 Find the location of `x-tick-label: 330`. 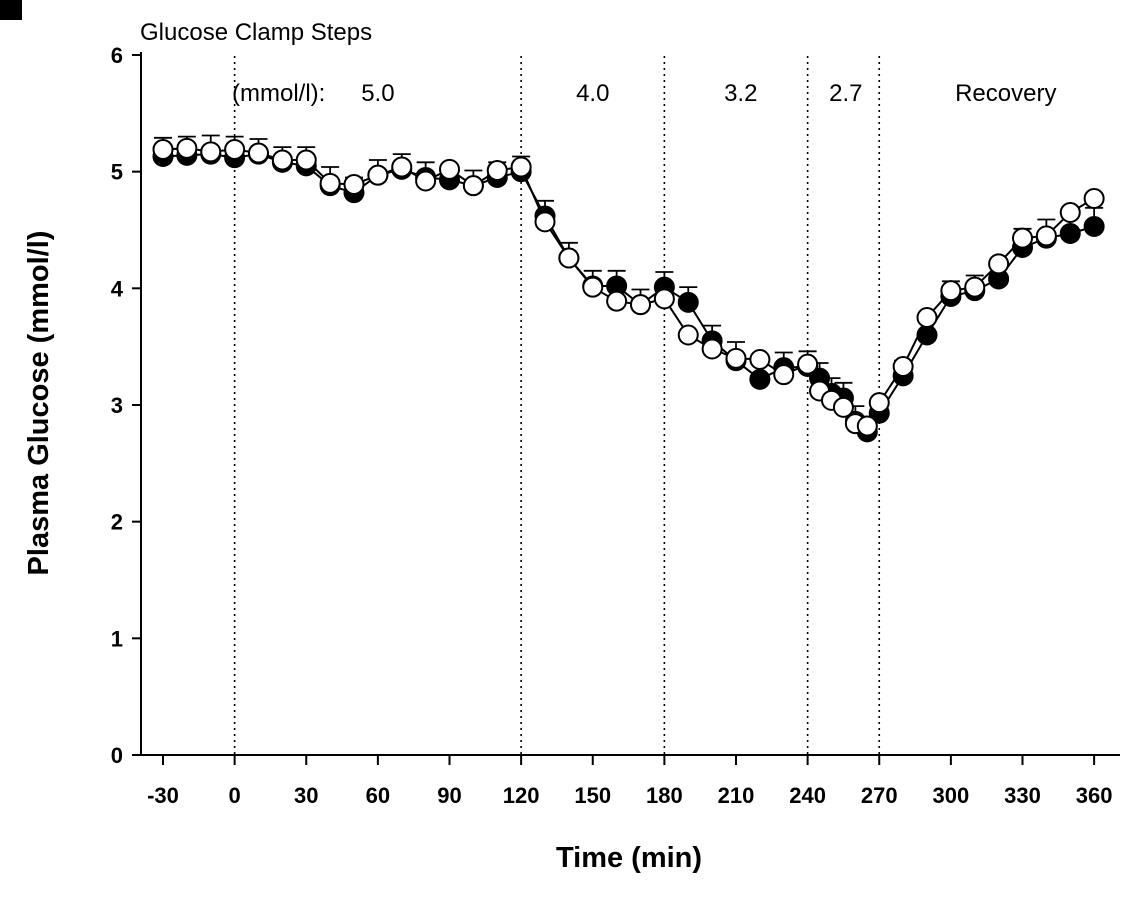

x-tick-label: 330 is located at coordinates (1022, 795).